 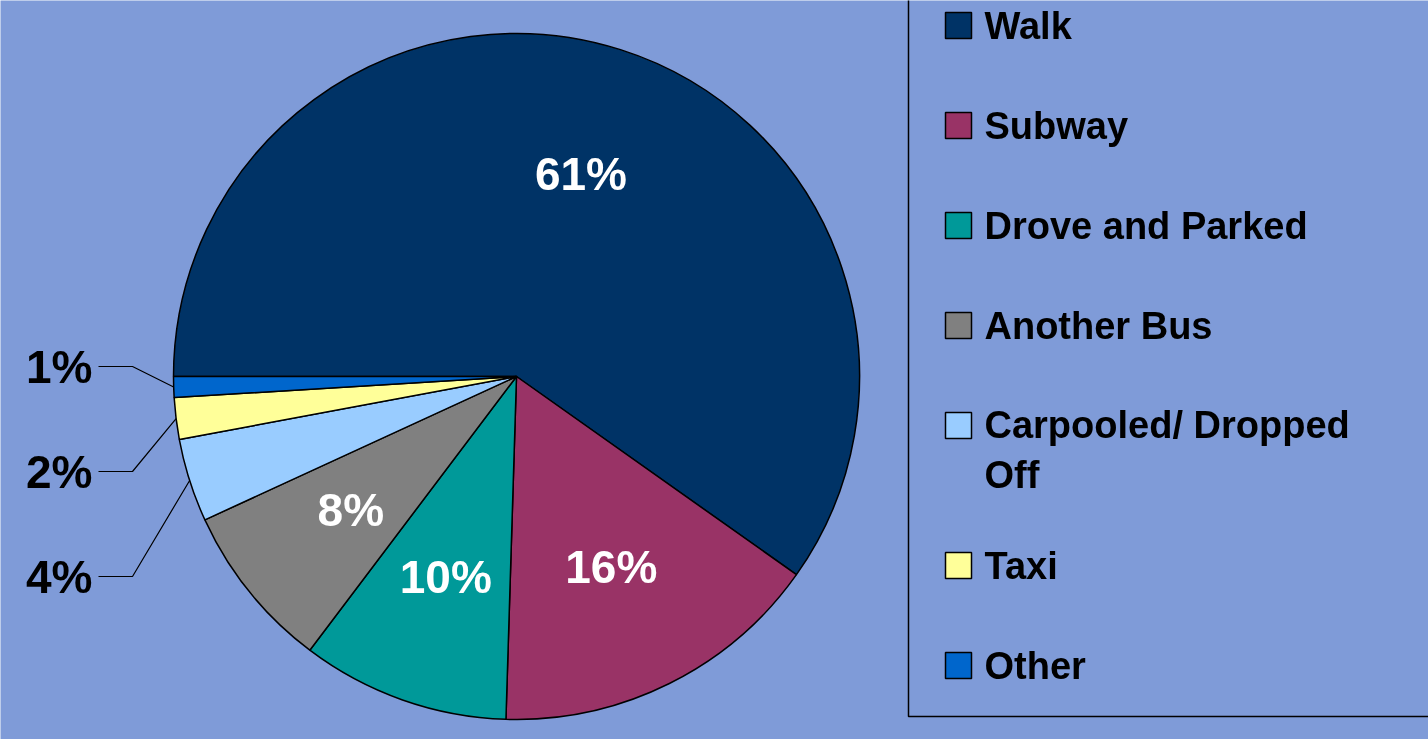 I want to click on data-label: 1%, so click(x=59, y=366).